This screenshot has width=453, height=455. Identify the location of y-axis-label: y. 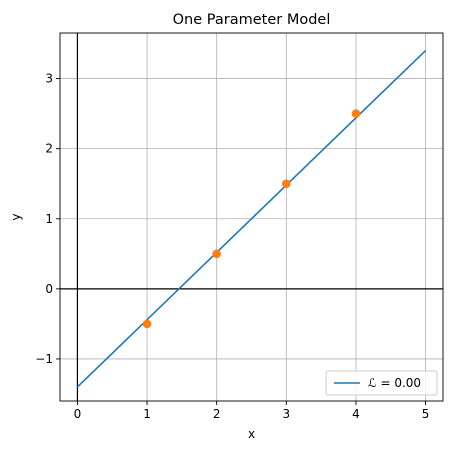
(16, 216).